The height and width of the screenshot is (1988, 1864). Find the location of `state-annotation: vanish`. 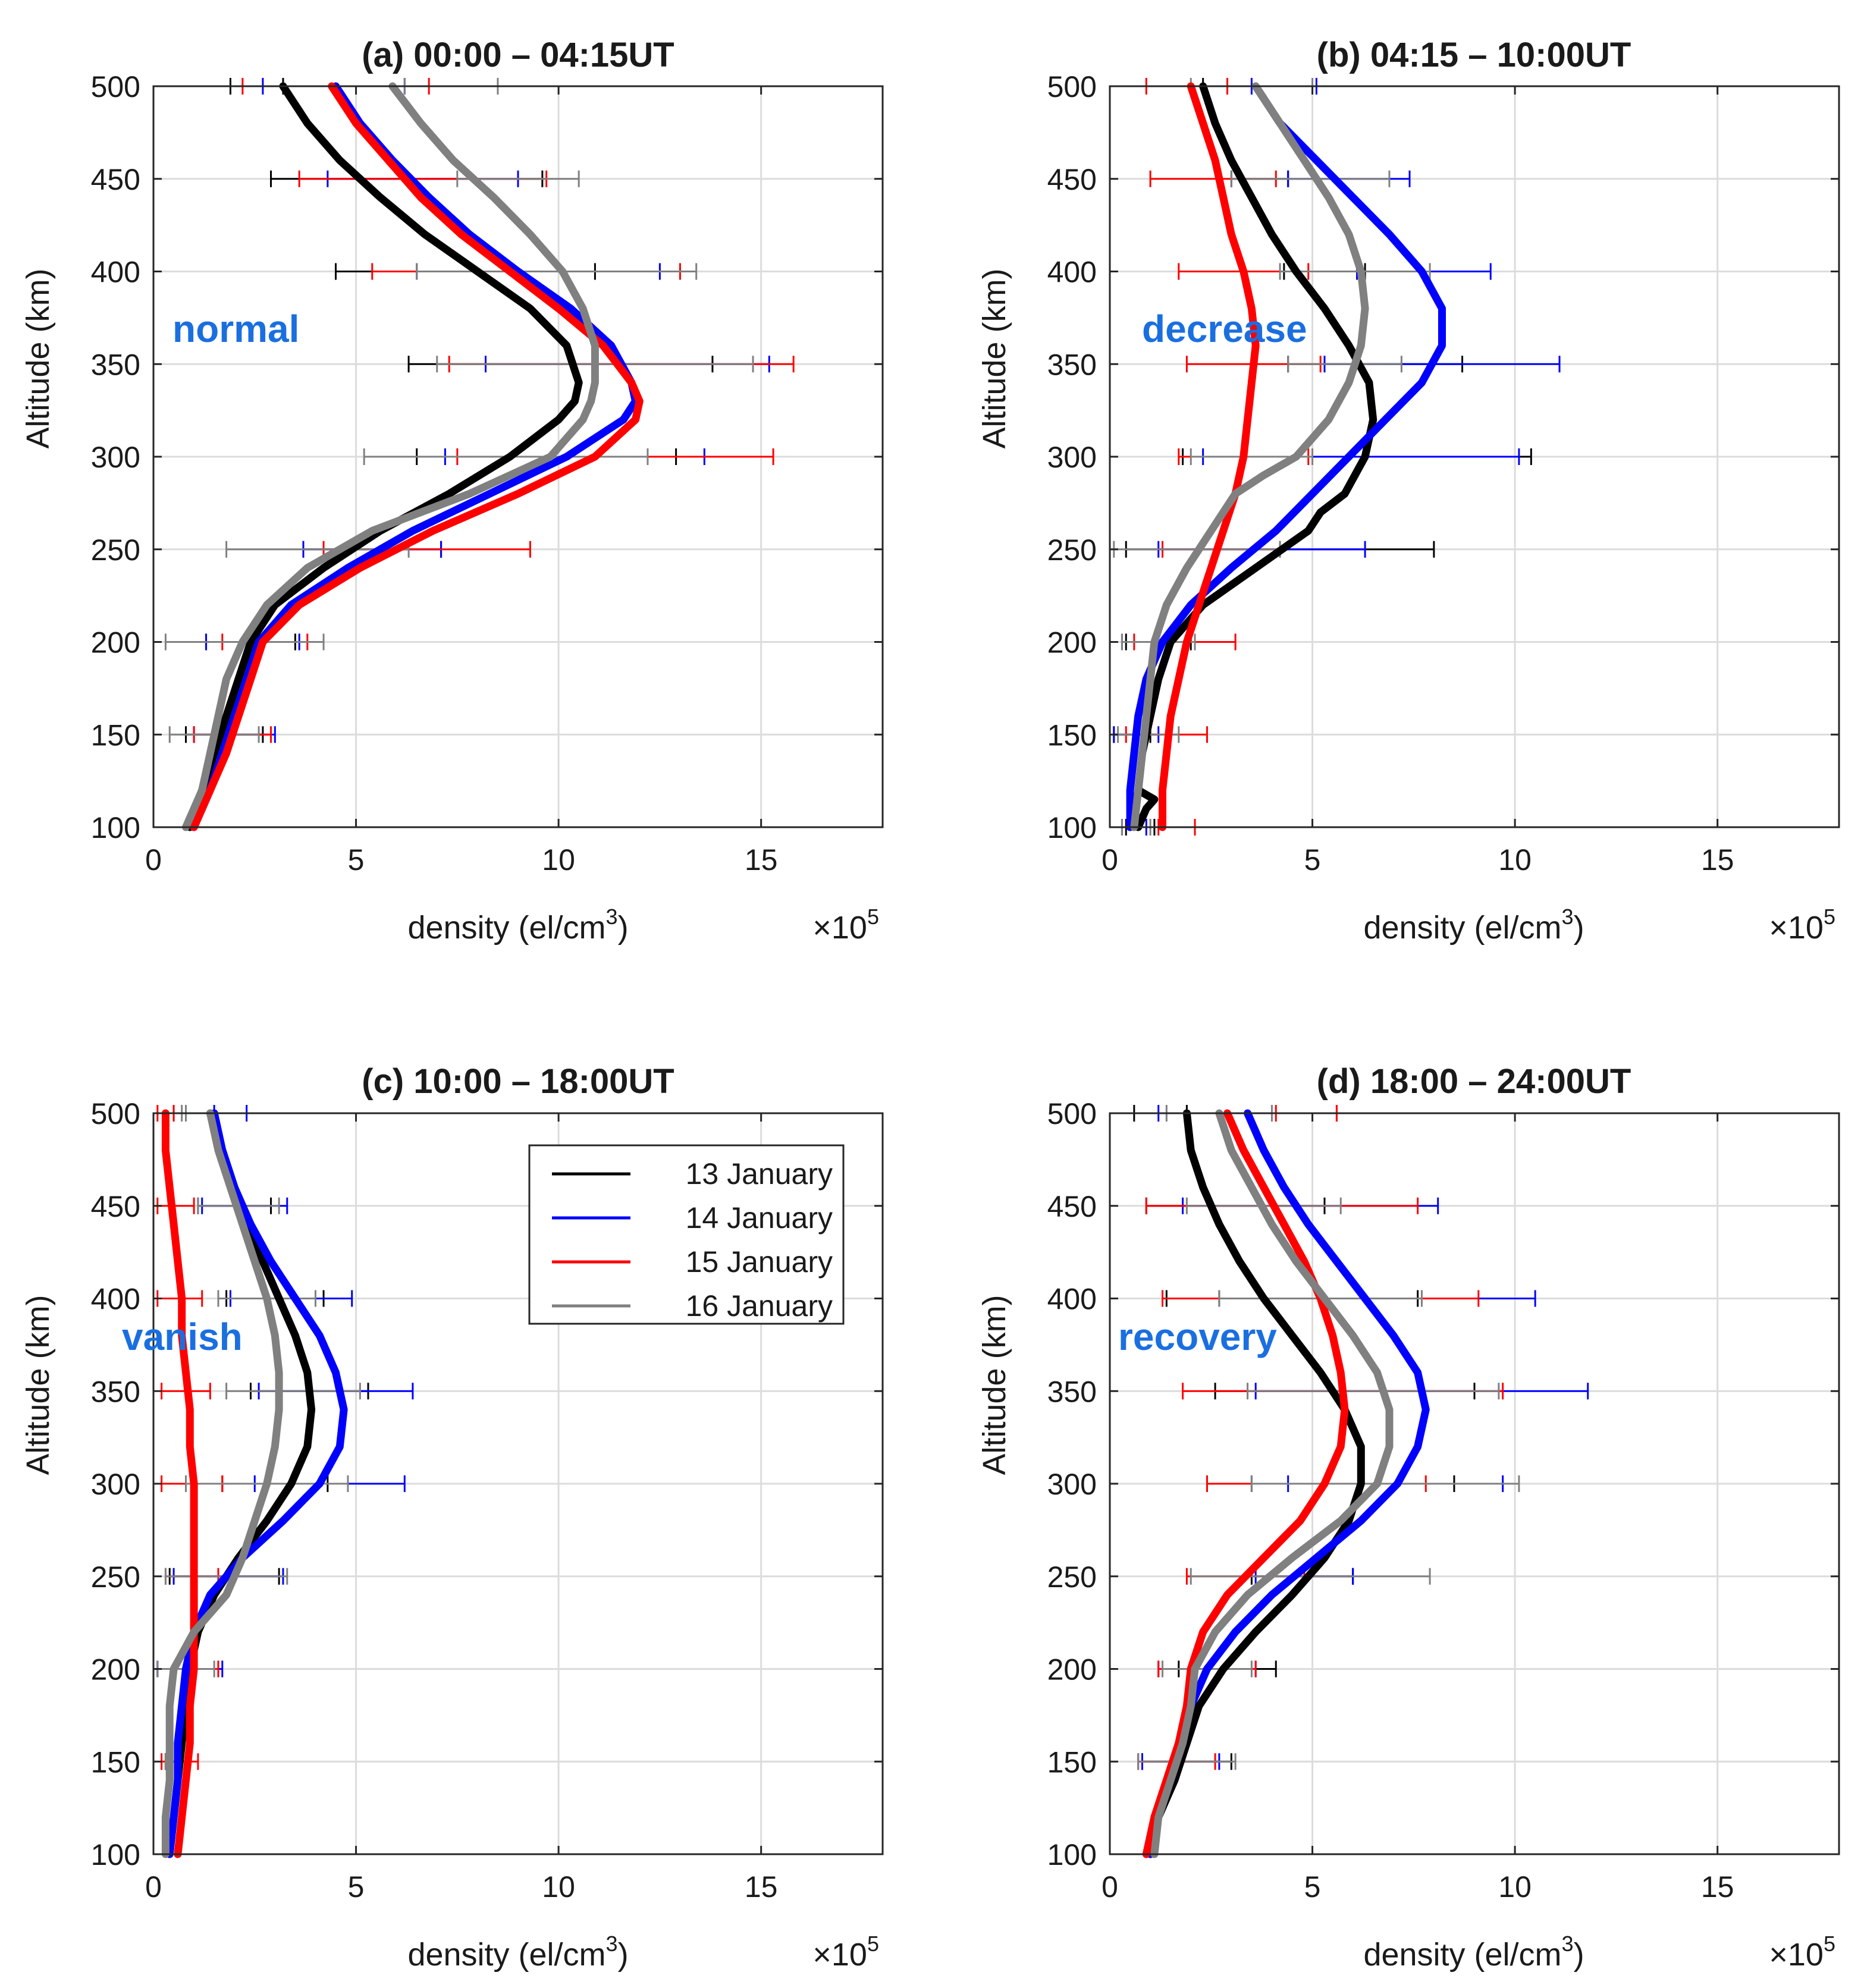

state-annotation: vanish is located at coordinates (182, 1336).